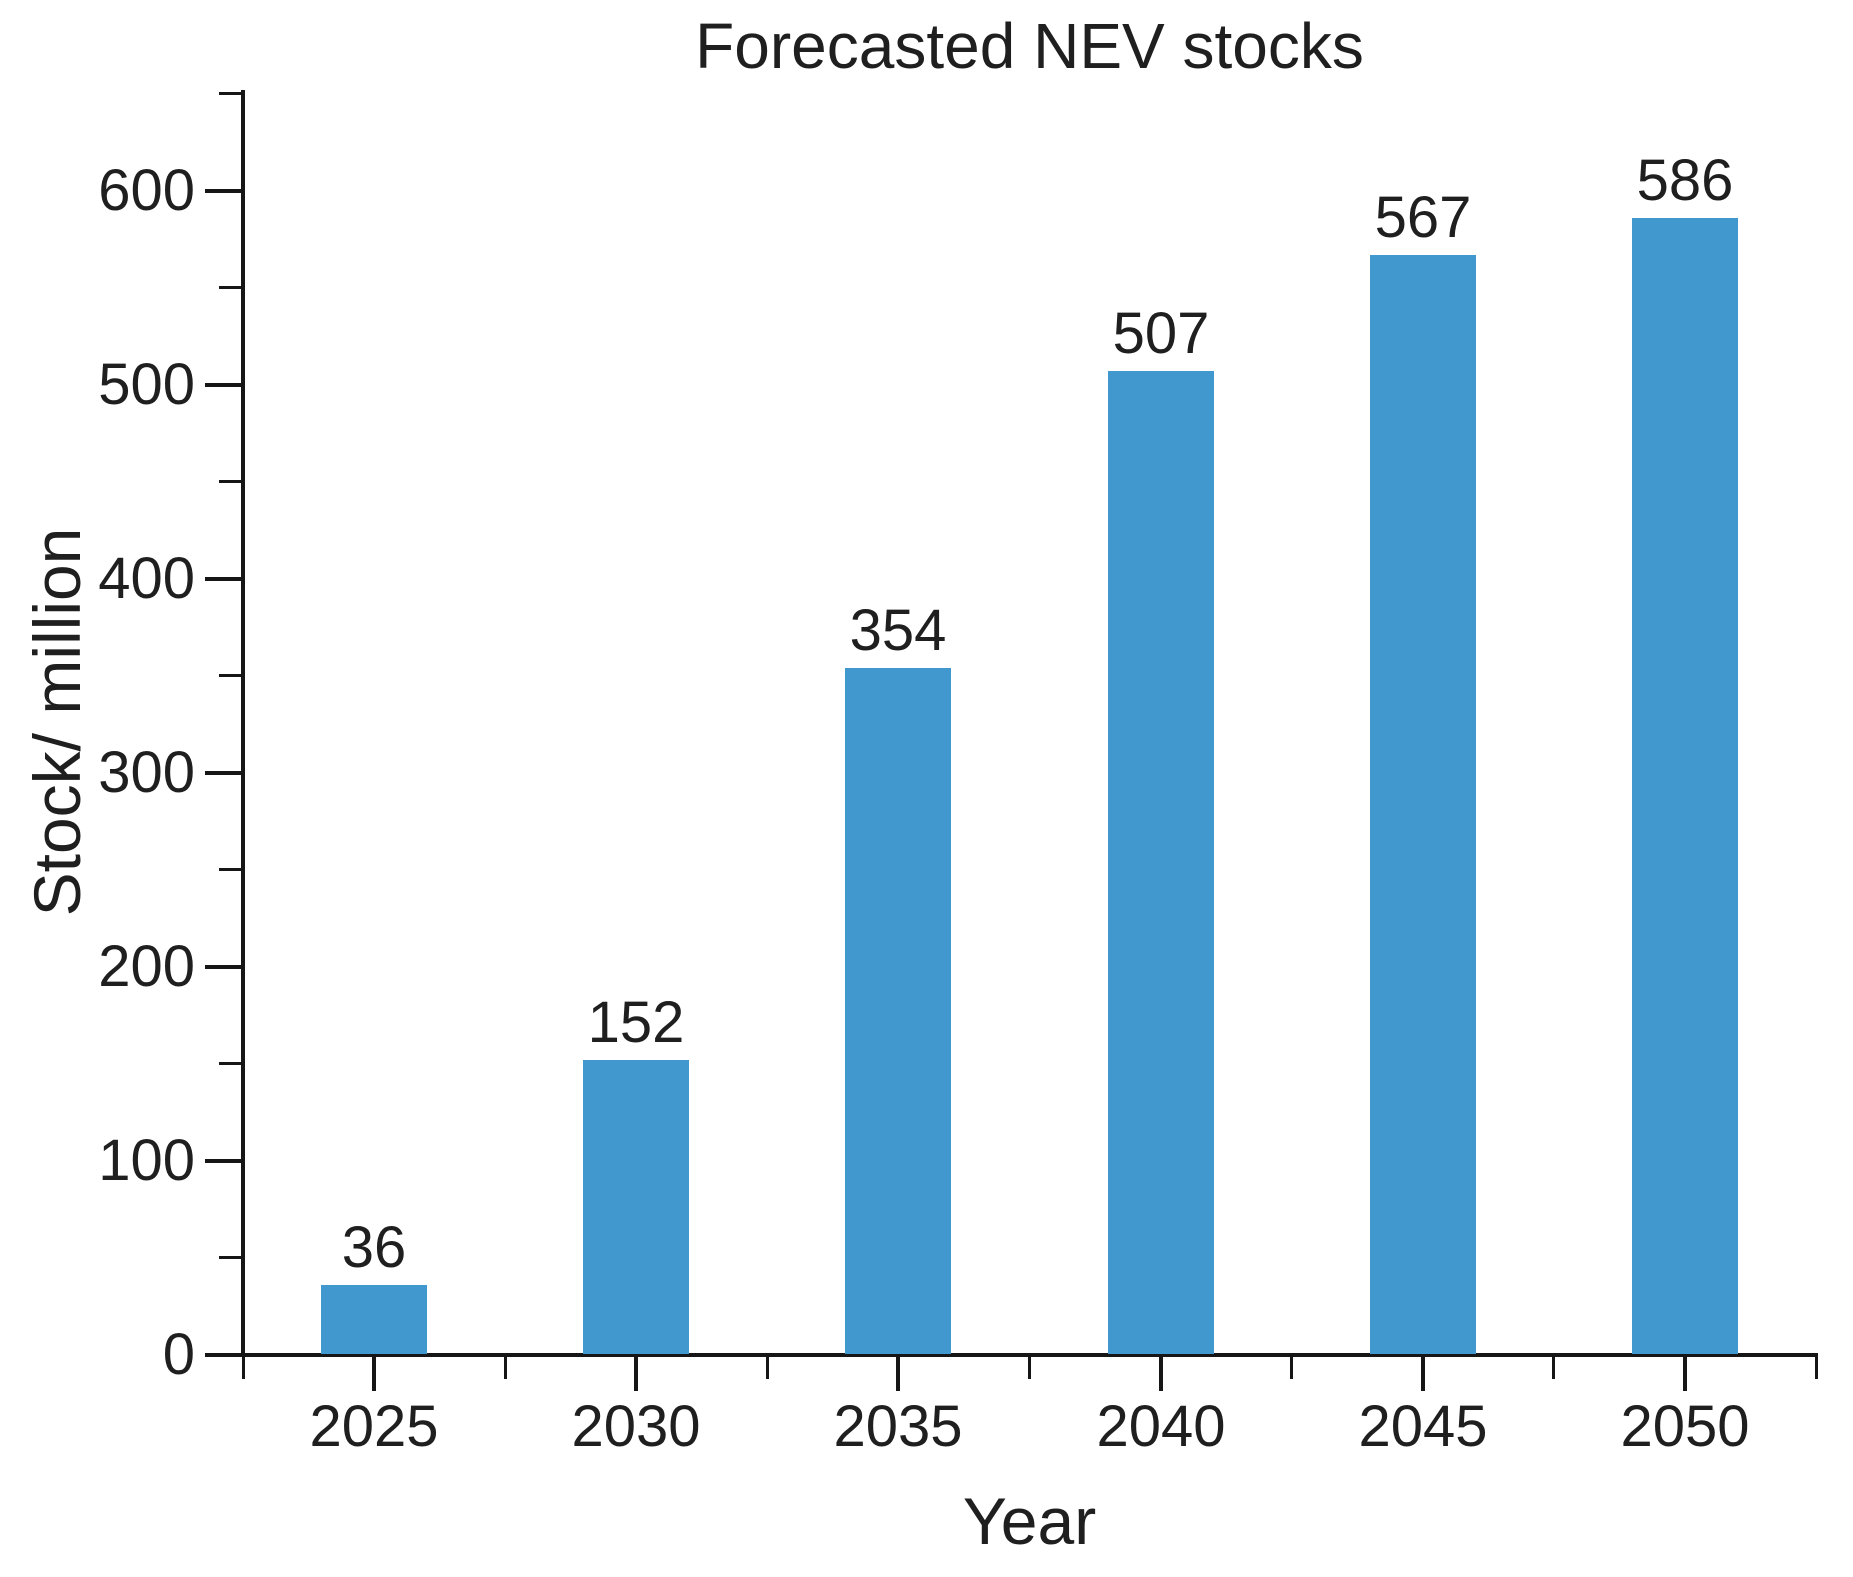 The width and height of the screenshot is (1853, 1577). What do you see at coordinates (1029, 1521) in the screenshot?
I see `x-axis-label: Year` at bounding box center [1029, 1521].